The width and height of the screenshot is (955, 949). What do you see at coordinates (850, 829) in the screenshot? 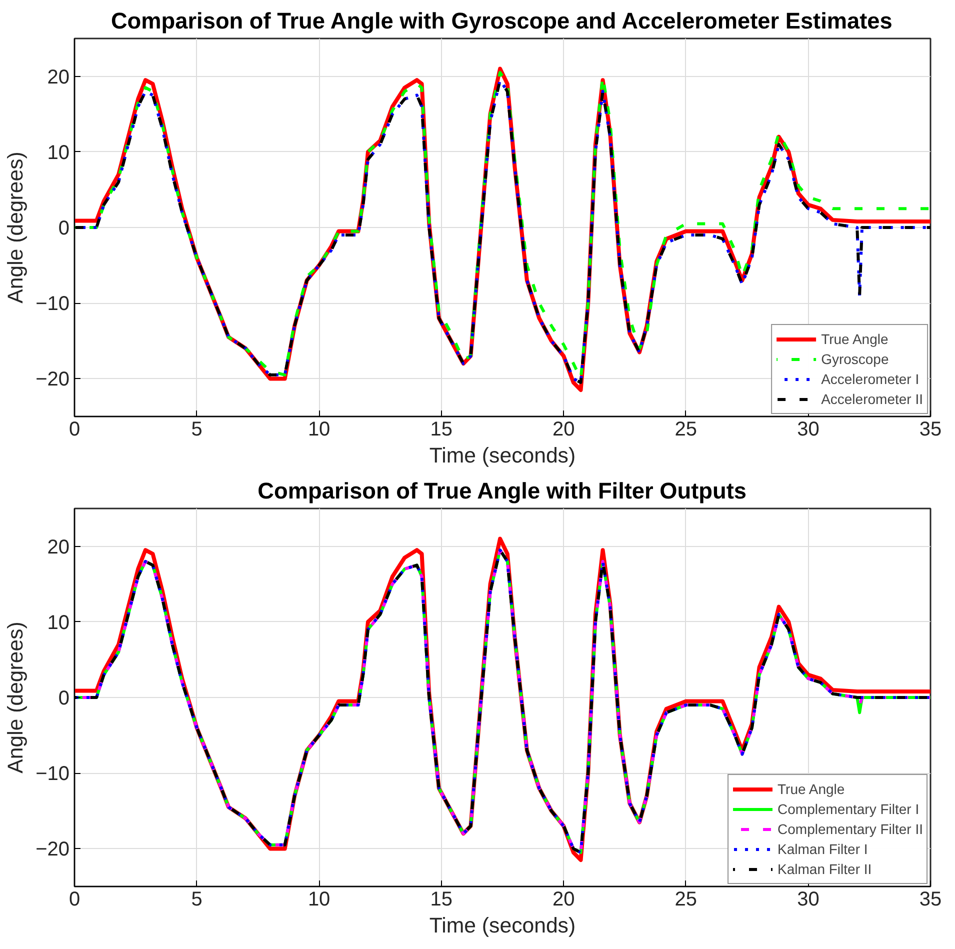
I see `legend-label: Complementary Filter II` at bounding box center [850, 829].